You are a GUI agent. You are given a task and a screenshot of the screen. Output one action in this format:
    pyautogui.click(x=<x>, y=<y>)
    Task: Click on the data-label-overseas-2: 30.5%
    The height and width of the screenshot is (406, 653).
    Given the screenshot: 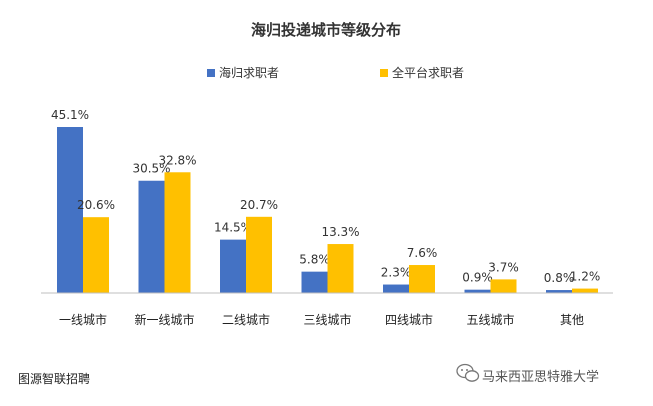 What is the action you would take?
    pyautogui.click(x=151, y=169)
    